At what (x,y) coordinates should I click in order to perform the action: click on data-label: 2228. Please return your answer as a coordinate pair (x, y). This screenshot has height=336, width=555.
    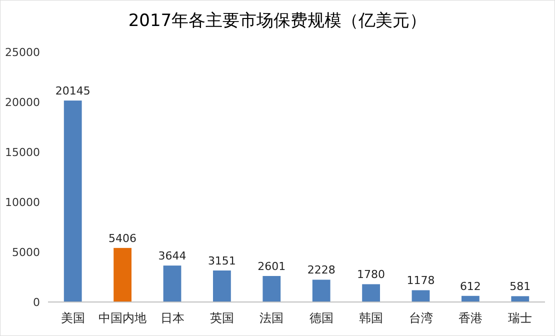
    Looking at the image, I should click on (321, 270).